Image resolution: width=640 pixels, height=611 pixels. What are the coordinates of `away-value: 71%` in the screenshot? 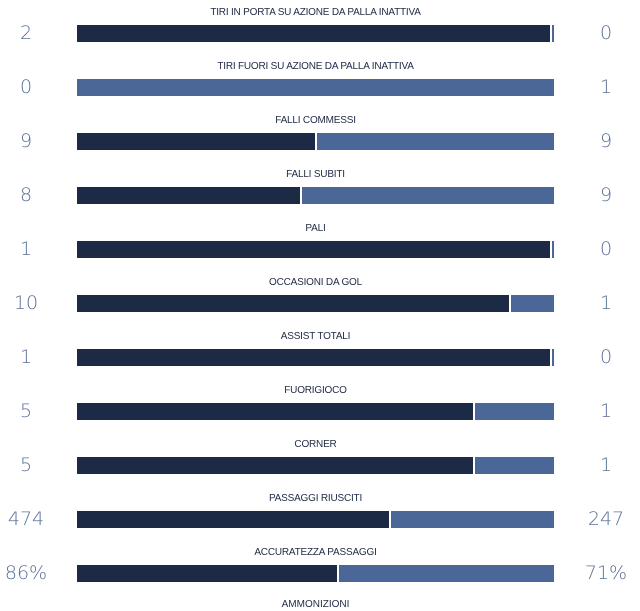 It's located at (606, 573).